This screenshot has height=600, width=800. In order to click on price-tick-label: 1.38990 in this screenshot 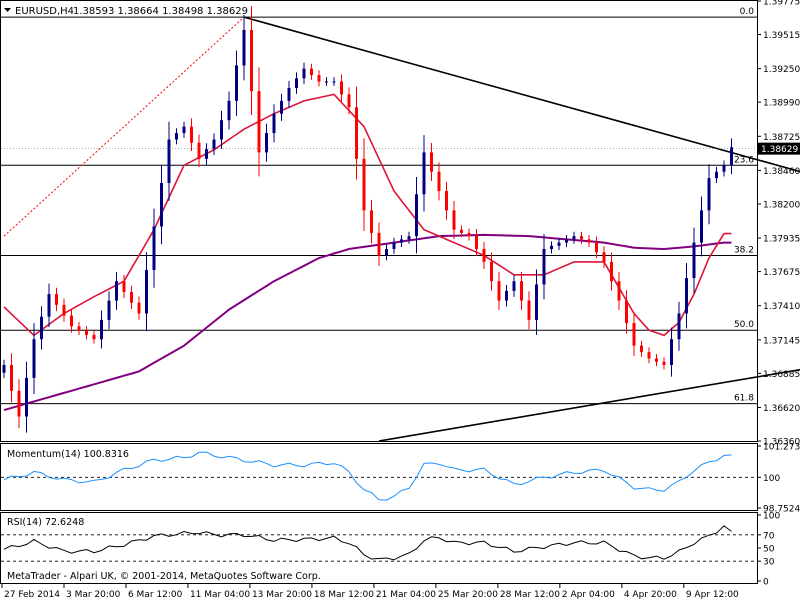, I will do `click(781, 104)`.